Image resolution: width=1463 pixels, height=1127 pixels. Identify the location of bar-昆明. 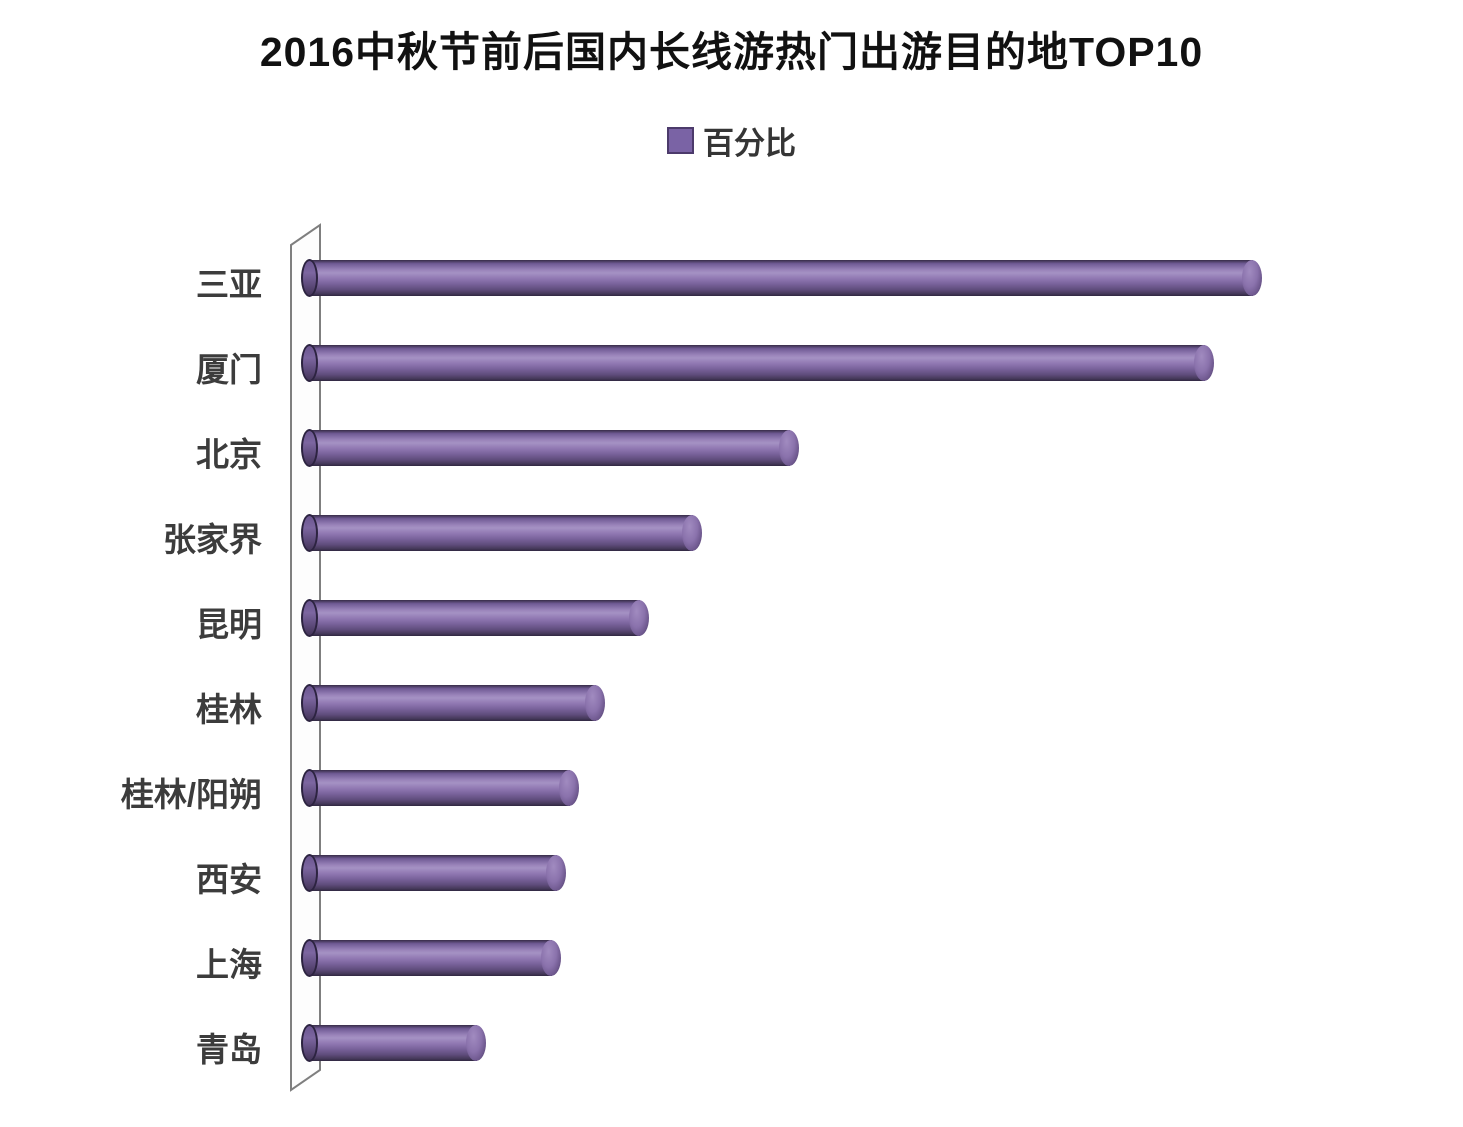
(475, 618).